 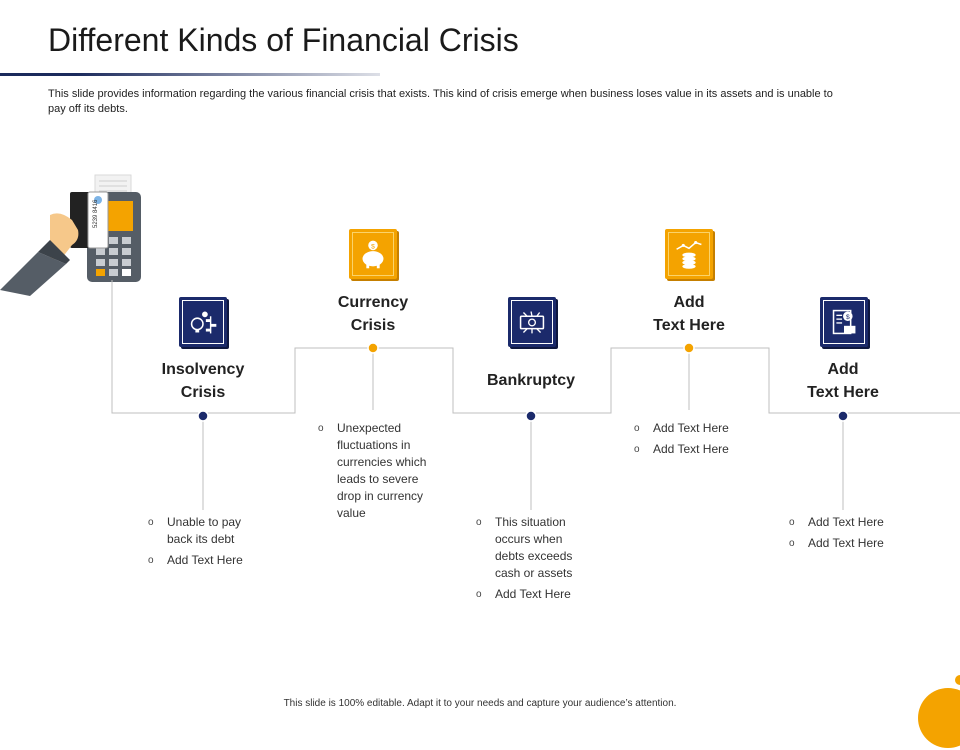 What do you see at coordinates (208, 531) in the screenshot?
I see `list-item: Unable to pay back its debt` at bounding box center [208, 531].